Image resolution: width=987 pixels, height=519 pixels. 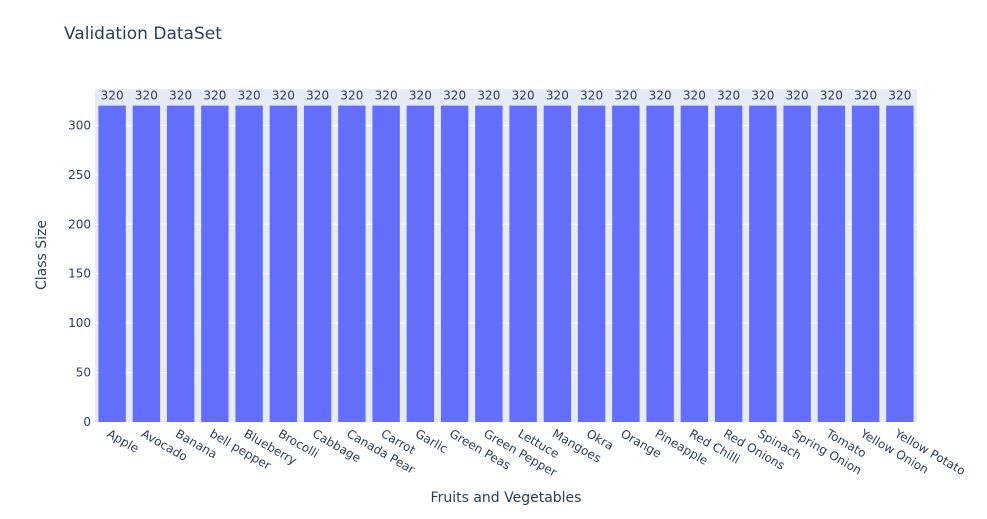 What do you see at coordinates (506, 498) in the screenshot?
I see `x-axis-title: Fruits and Vegetables` at bounding box center [506, 498].